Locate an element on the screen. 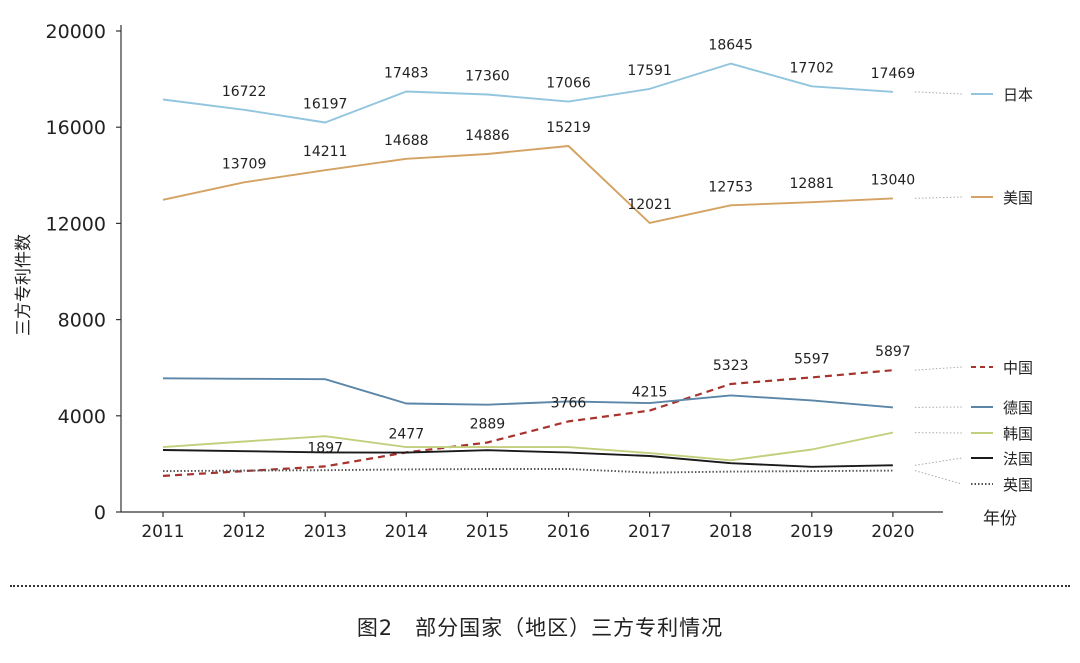 This screenshot has width=1080, height=663. x-axis-label: 年份 is located at coordinates (1000, 519).